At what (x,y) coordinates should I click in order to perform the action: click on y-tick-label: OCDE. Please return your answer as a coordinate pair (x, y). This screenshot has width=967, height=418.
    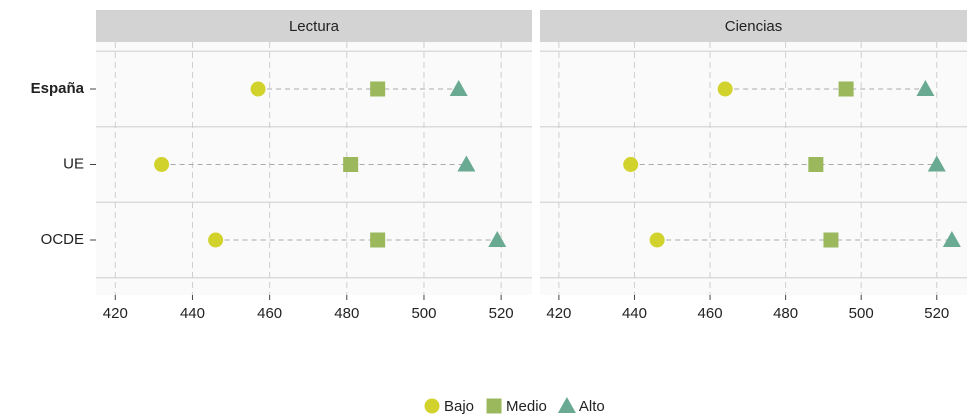
    Looking at the image, I should click on (62, 239).